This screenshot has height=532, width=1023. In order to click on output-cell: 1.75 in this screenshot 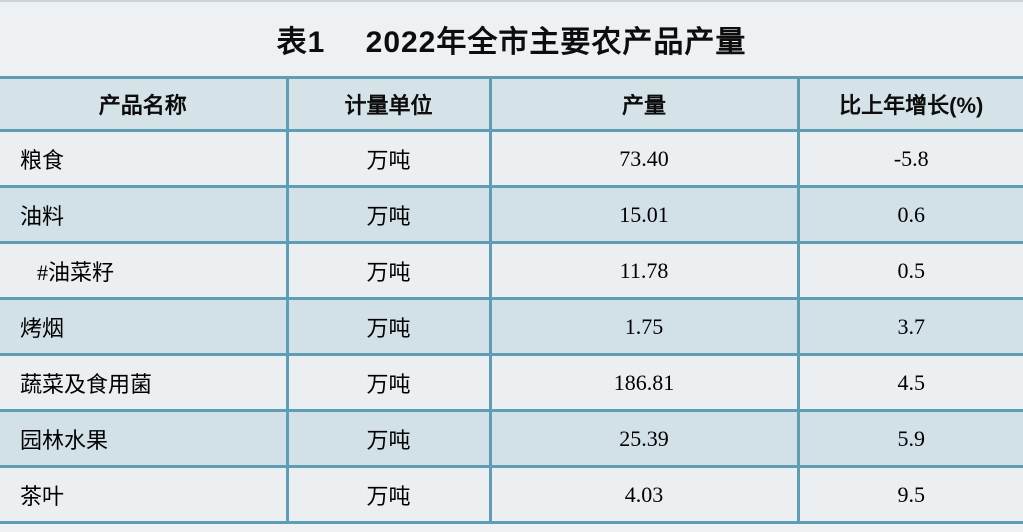, I will do `click(643, 326)`.